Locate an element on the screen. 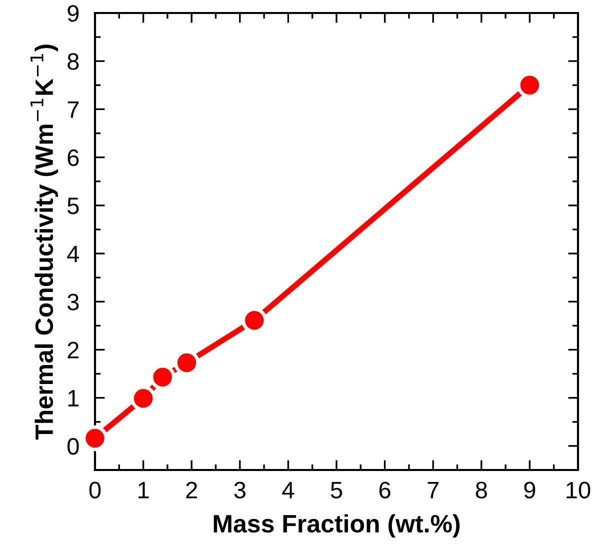 Image resolution: width=597 pixels, height=557 pixels. y-tick-label: 9 is located at coordinates (73, 13).